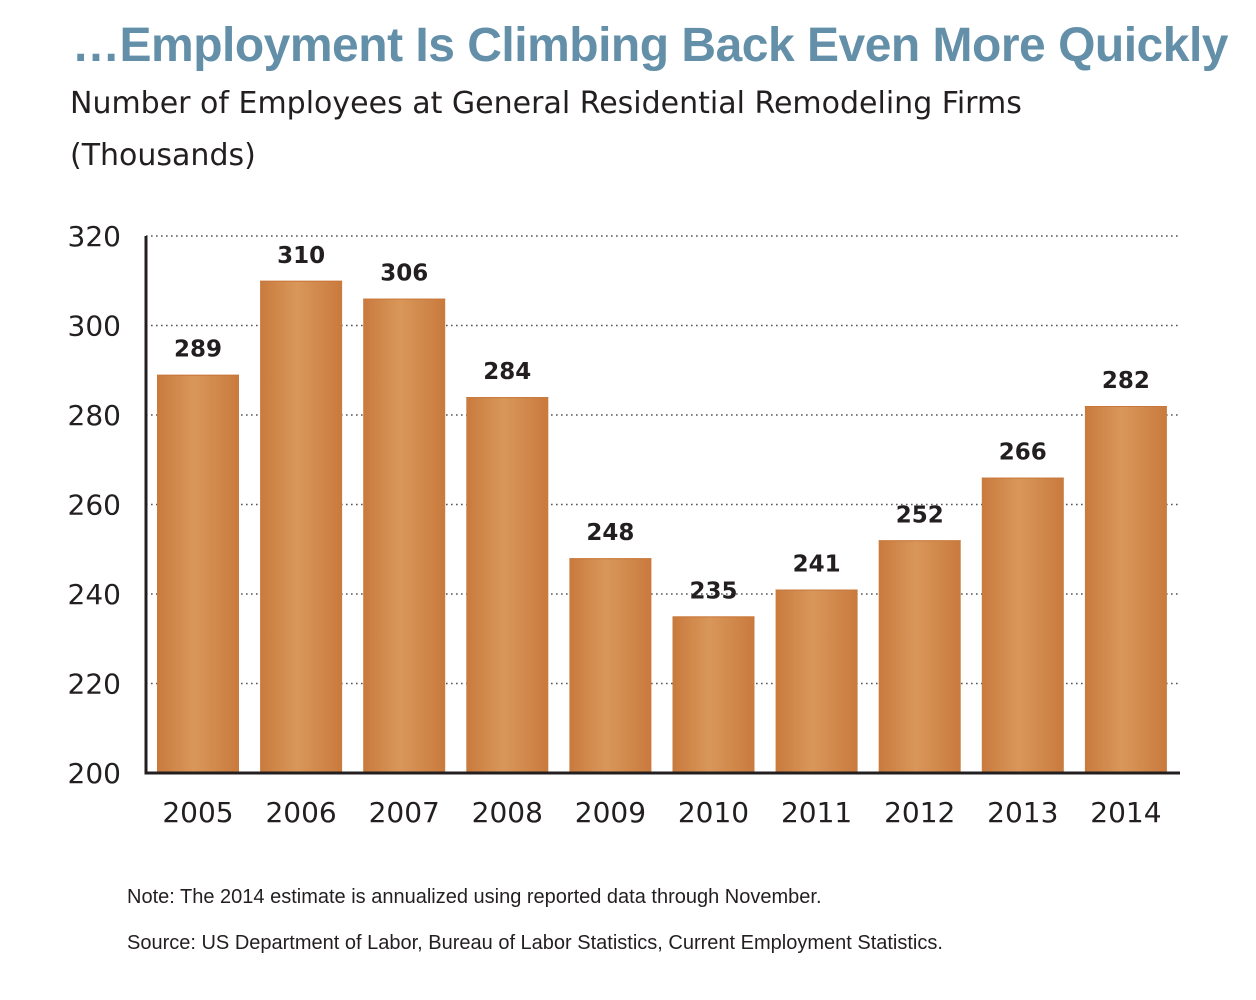 Image resolution: width=1256 pixels, height=1000 pixels. What do you see at coordinates (507, 585) in the screenshot?
I see `bar-2008` at bounding box center [507, 585].